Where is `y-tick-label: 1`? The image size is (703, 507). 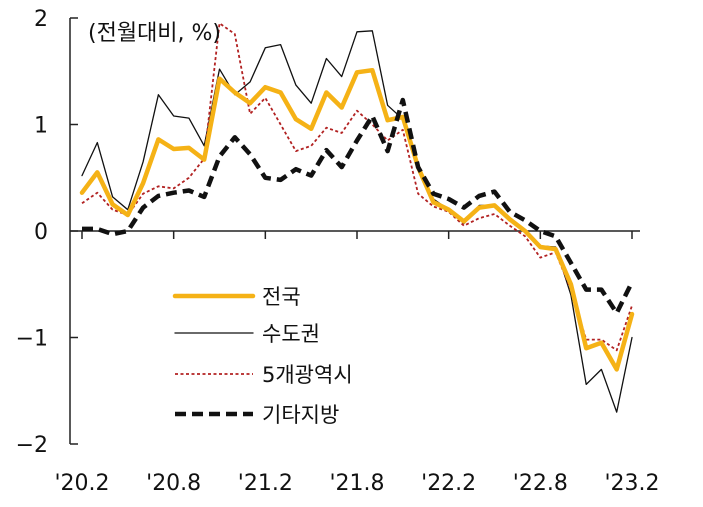
y-tick-label: 1 is located at coordinates (41, 126).